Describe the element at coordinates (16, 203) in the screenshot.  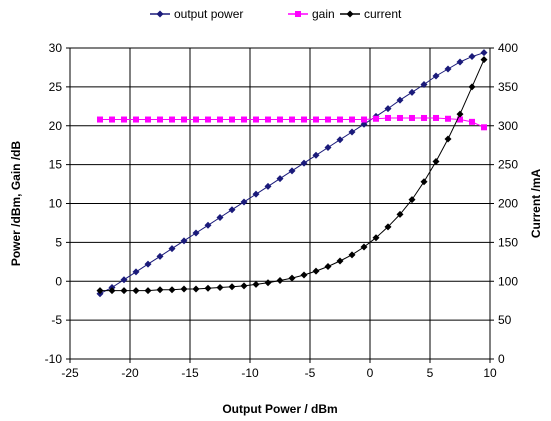
I see `y-axis-label: Power /dBm, Gain /dB` at that location.